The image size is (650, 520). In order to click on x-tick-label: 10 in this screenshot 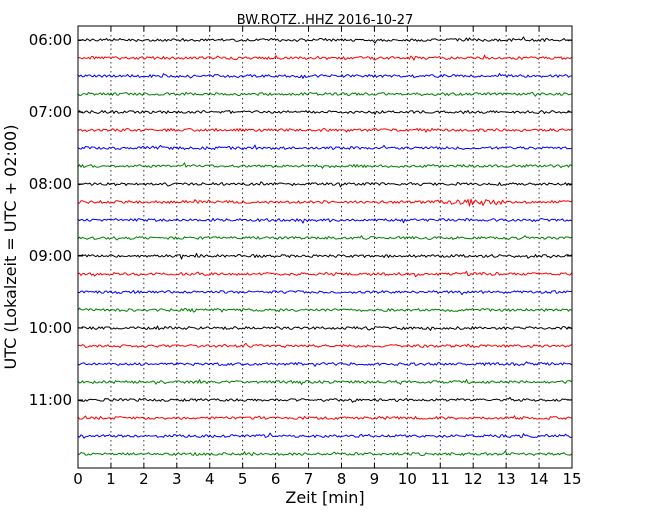, I will do `click(407, 479)`.